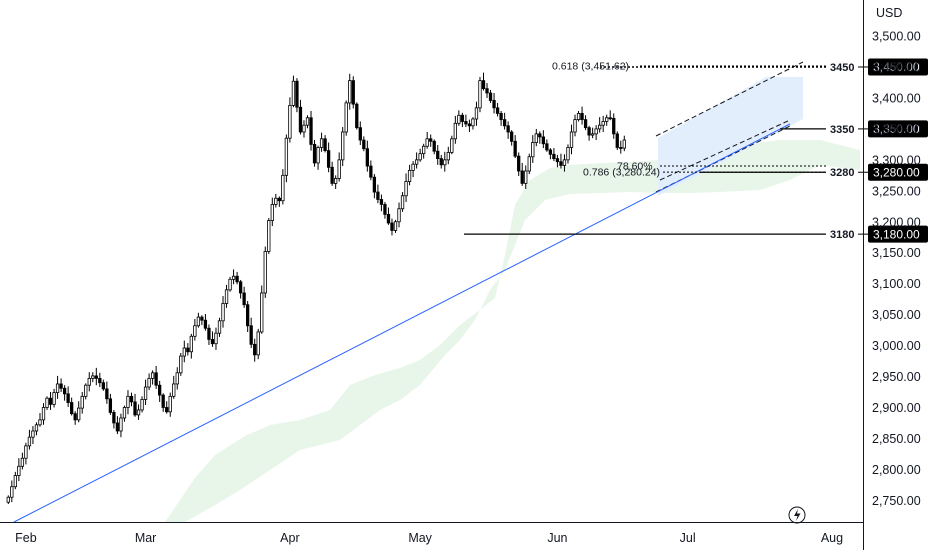 The width and height of the screenshot is (932, 555). Describe the element at coordinates (896, 222) in the screenshot. I see `y-tick-label: 3,200.00` at that location.